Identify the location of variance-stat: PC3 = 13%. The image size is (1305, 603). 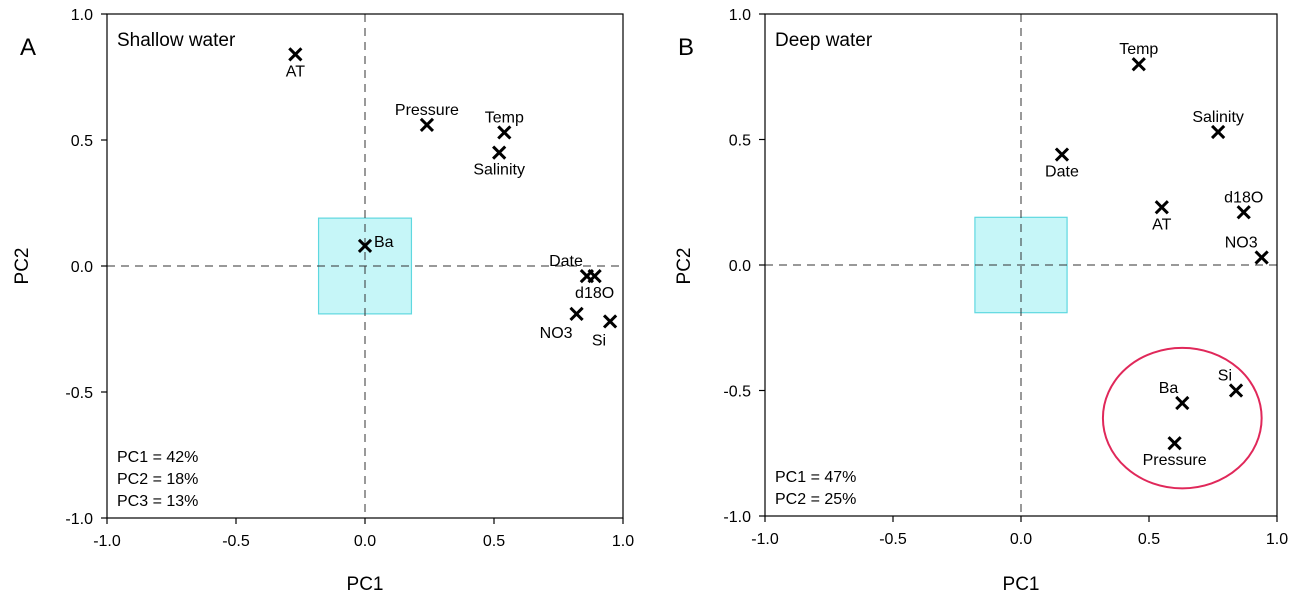
(157, 501).